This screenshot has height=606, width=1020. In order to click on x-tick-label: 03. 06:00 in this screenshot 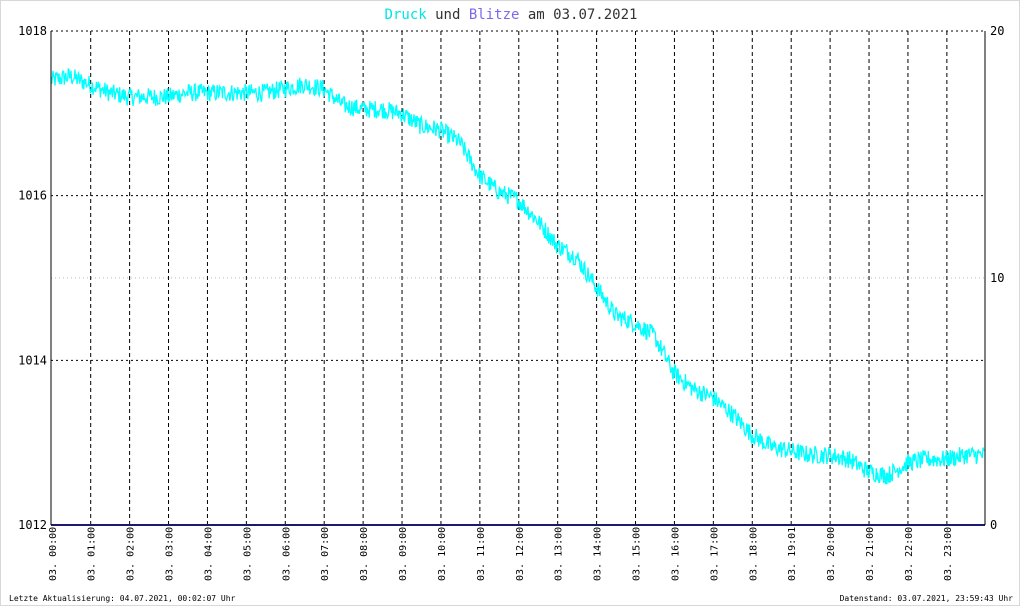, I will do `click(286, 554)`.